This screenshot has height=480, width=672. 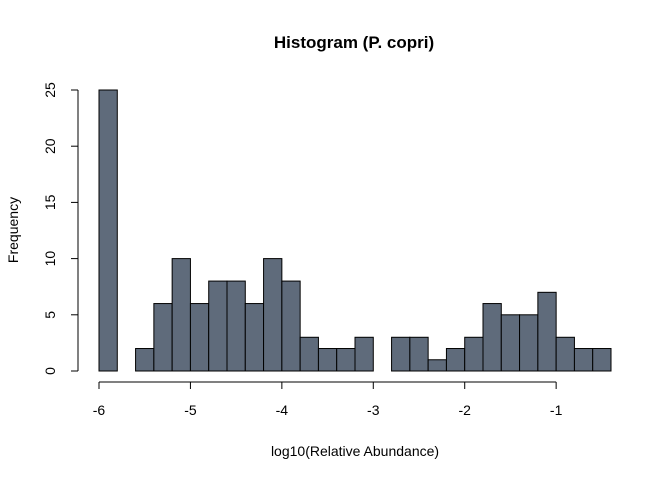 What do you see at coordinates (355, 451) in the screenshot?
I see `x-axis-label: log10(Relative Abundance)` at bounding box center [355, 451].